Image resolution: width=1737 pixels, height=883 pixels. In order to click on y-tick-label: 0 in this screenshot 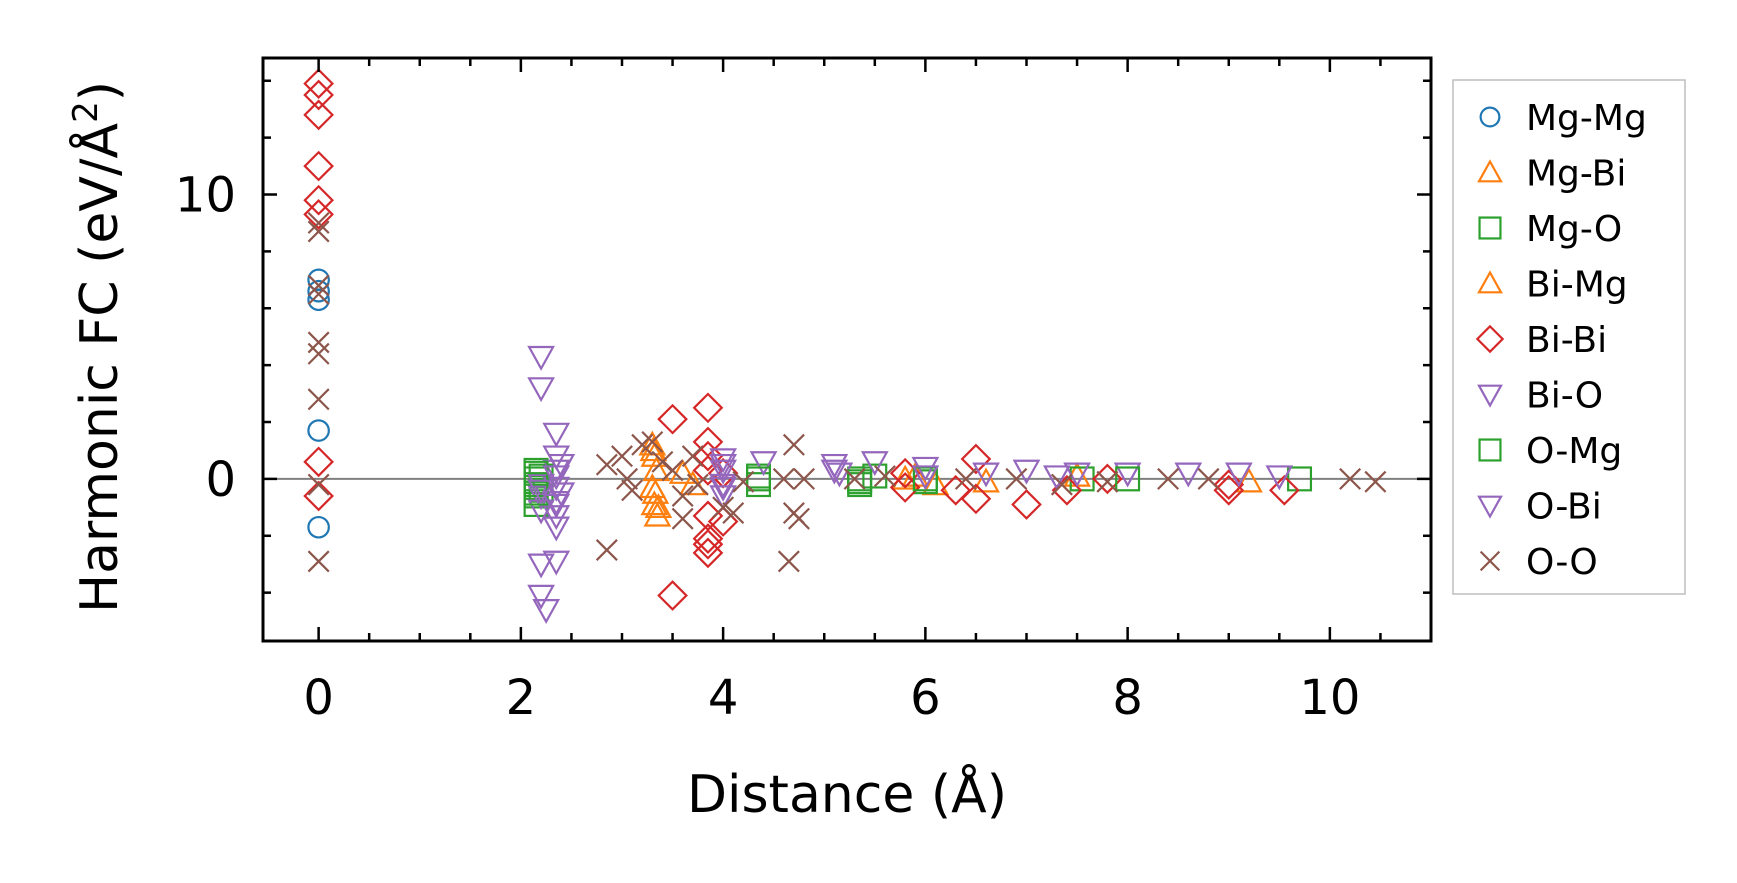, I will do `click(220, 480)`.